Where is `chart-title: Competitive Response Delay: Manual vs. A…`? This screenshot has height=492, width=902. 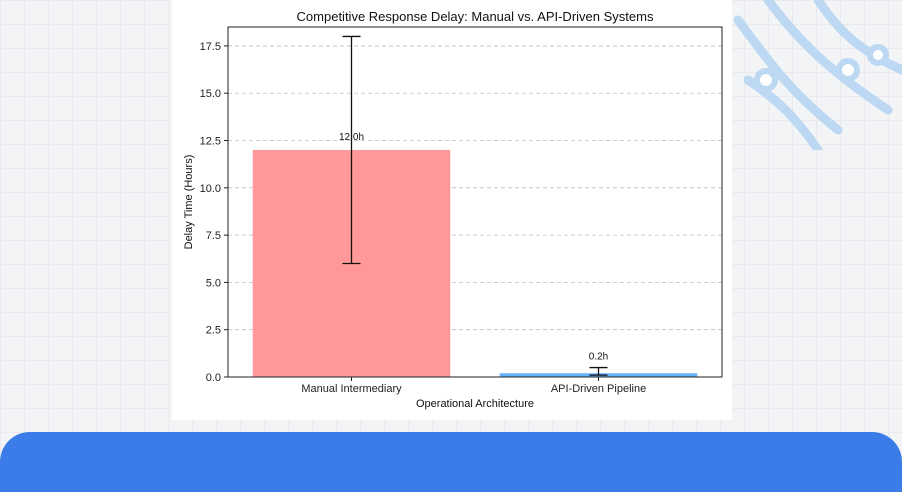
chart-title: Competitive Response Delay: Manual vs. A… is located at coordinates (475, 16).